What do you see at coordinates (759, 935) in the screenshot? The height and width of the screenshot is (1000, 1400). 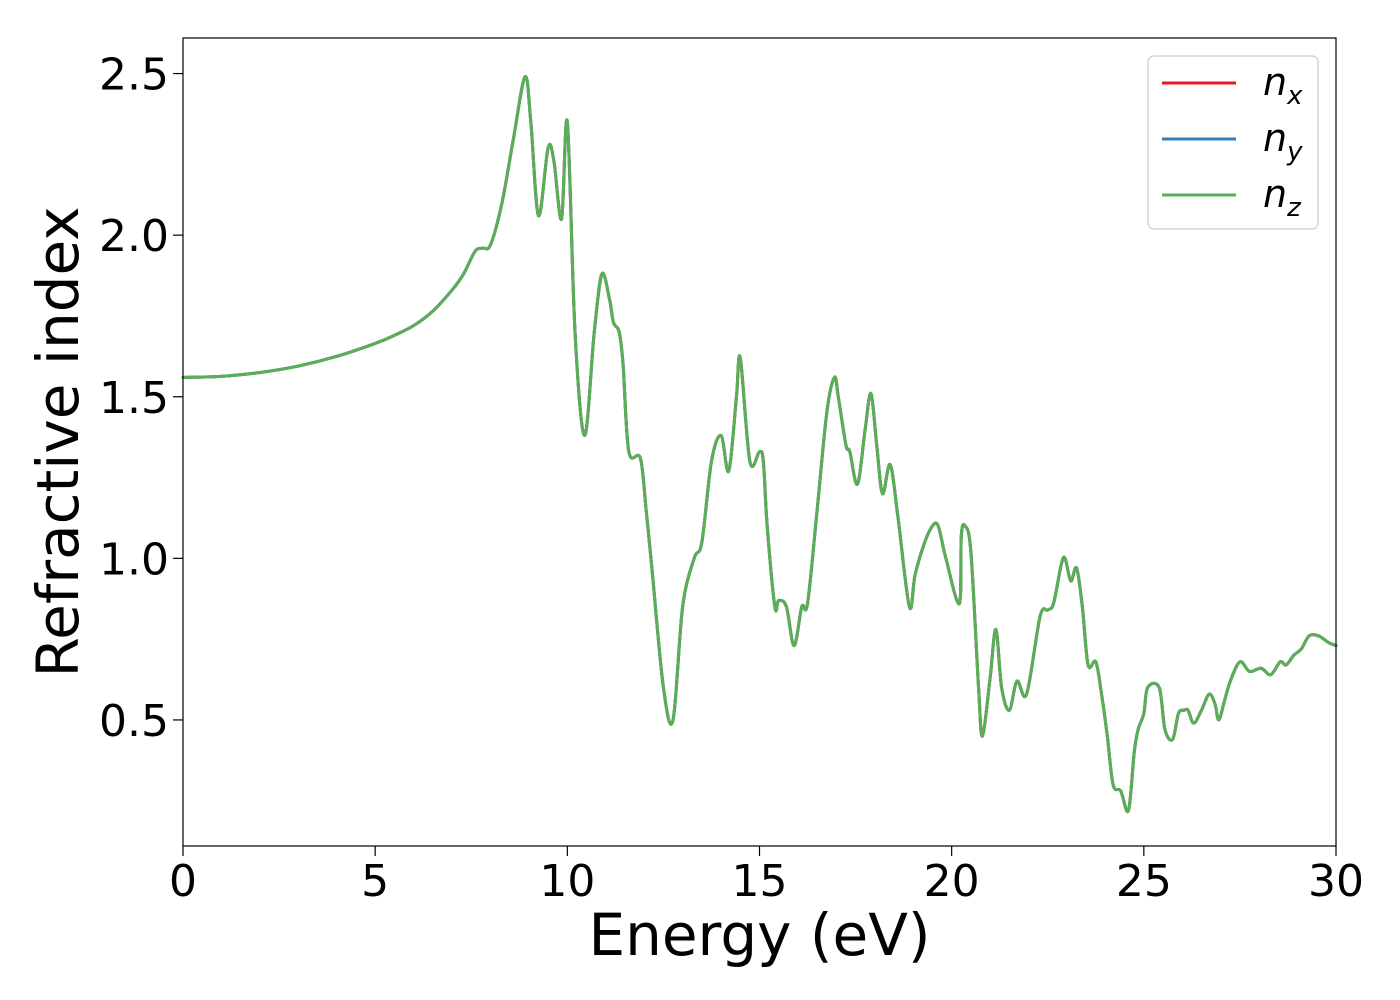 I see `x-axis-label: Energy (eV)` at bounding box center [759, 935].